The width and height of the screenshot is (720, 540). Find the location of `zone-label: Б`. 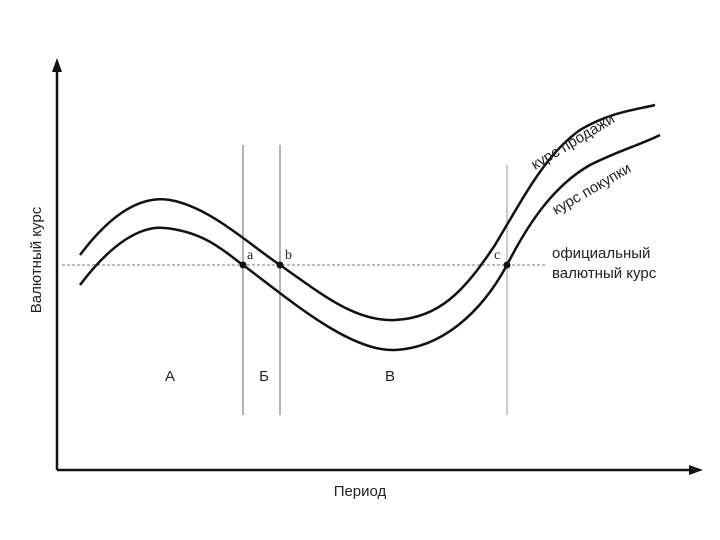

zone-label: Б is located at coordinates (264, 376).